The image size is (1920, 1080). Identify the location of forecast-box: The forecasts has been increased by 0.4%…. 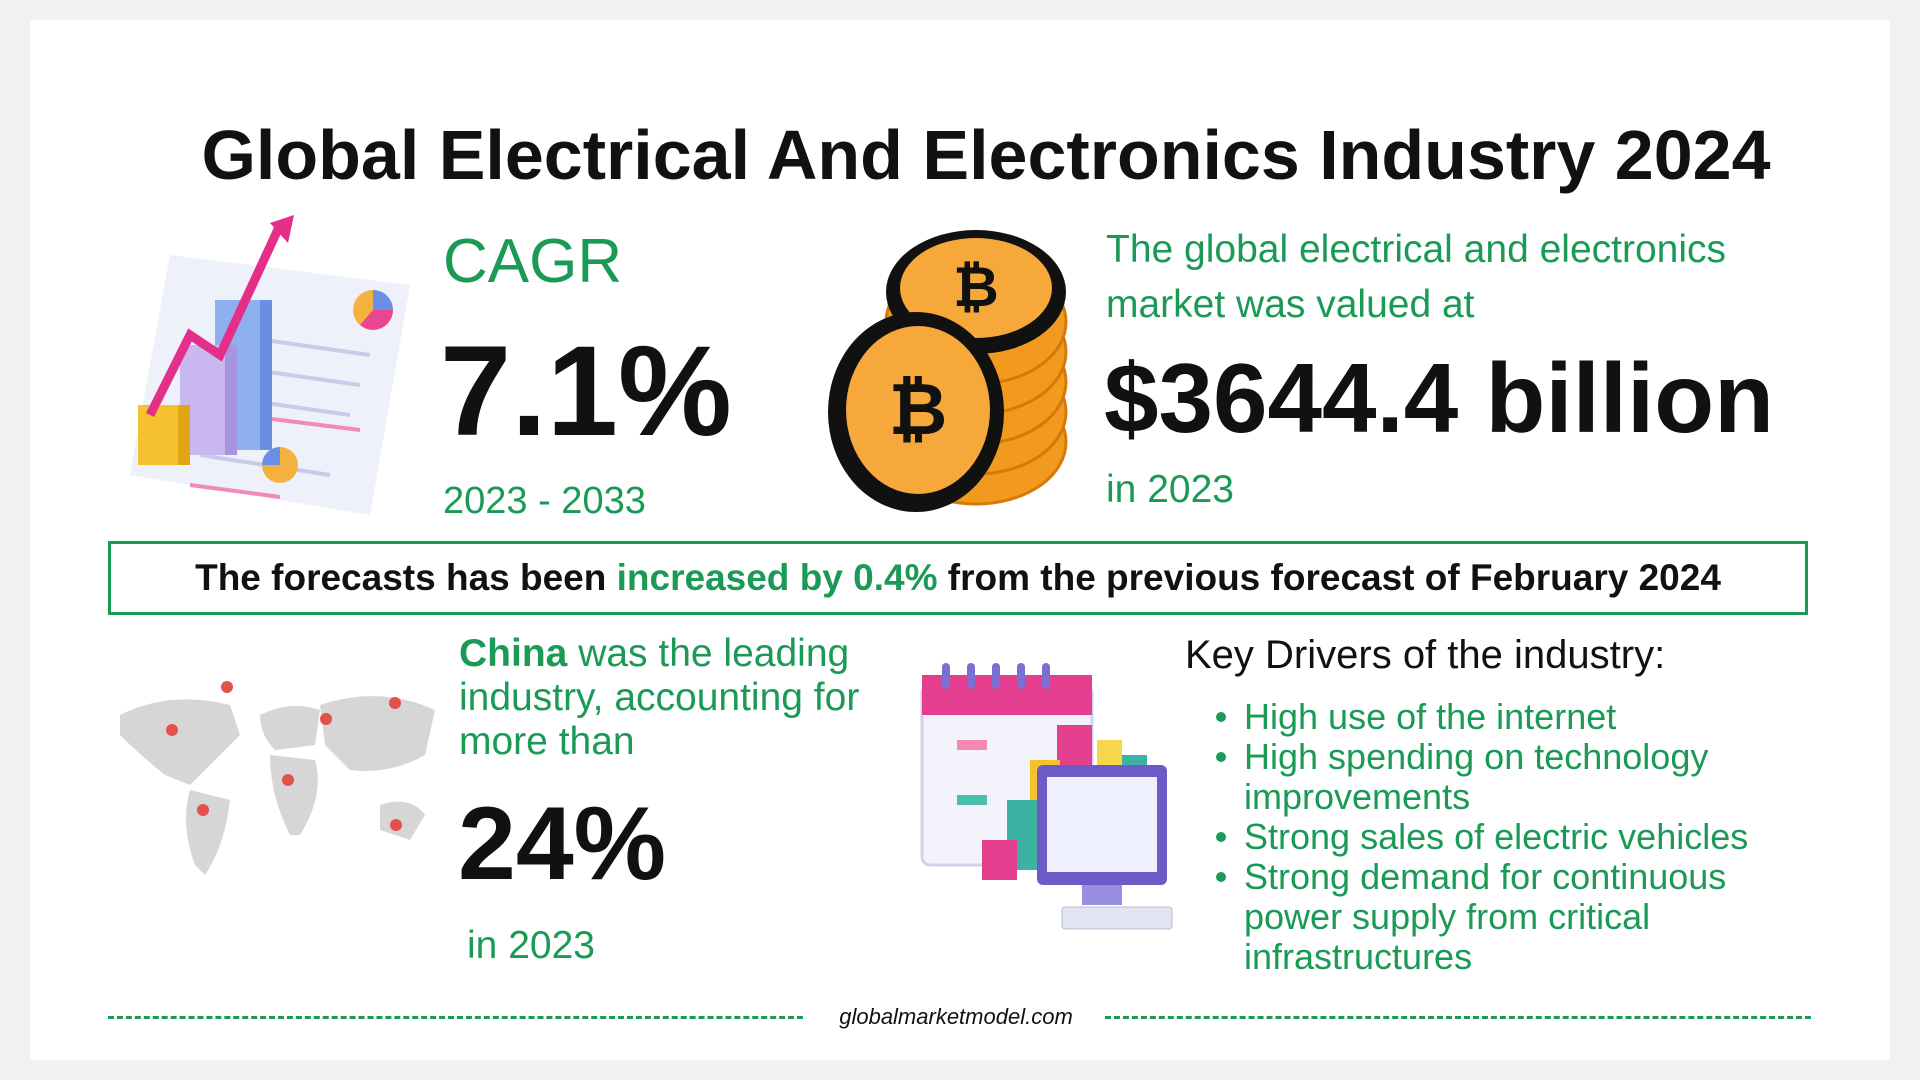
(958, 578).